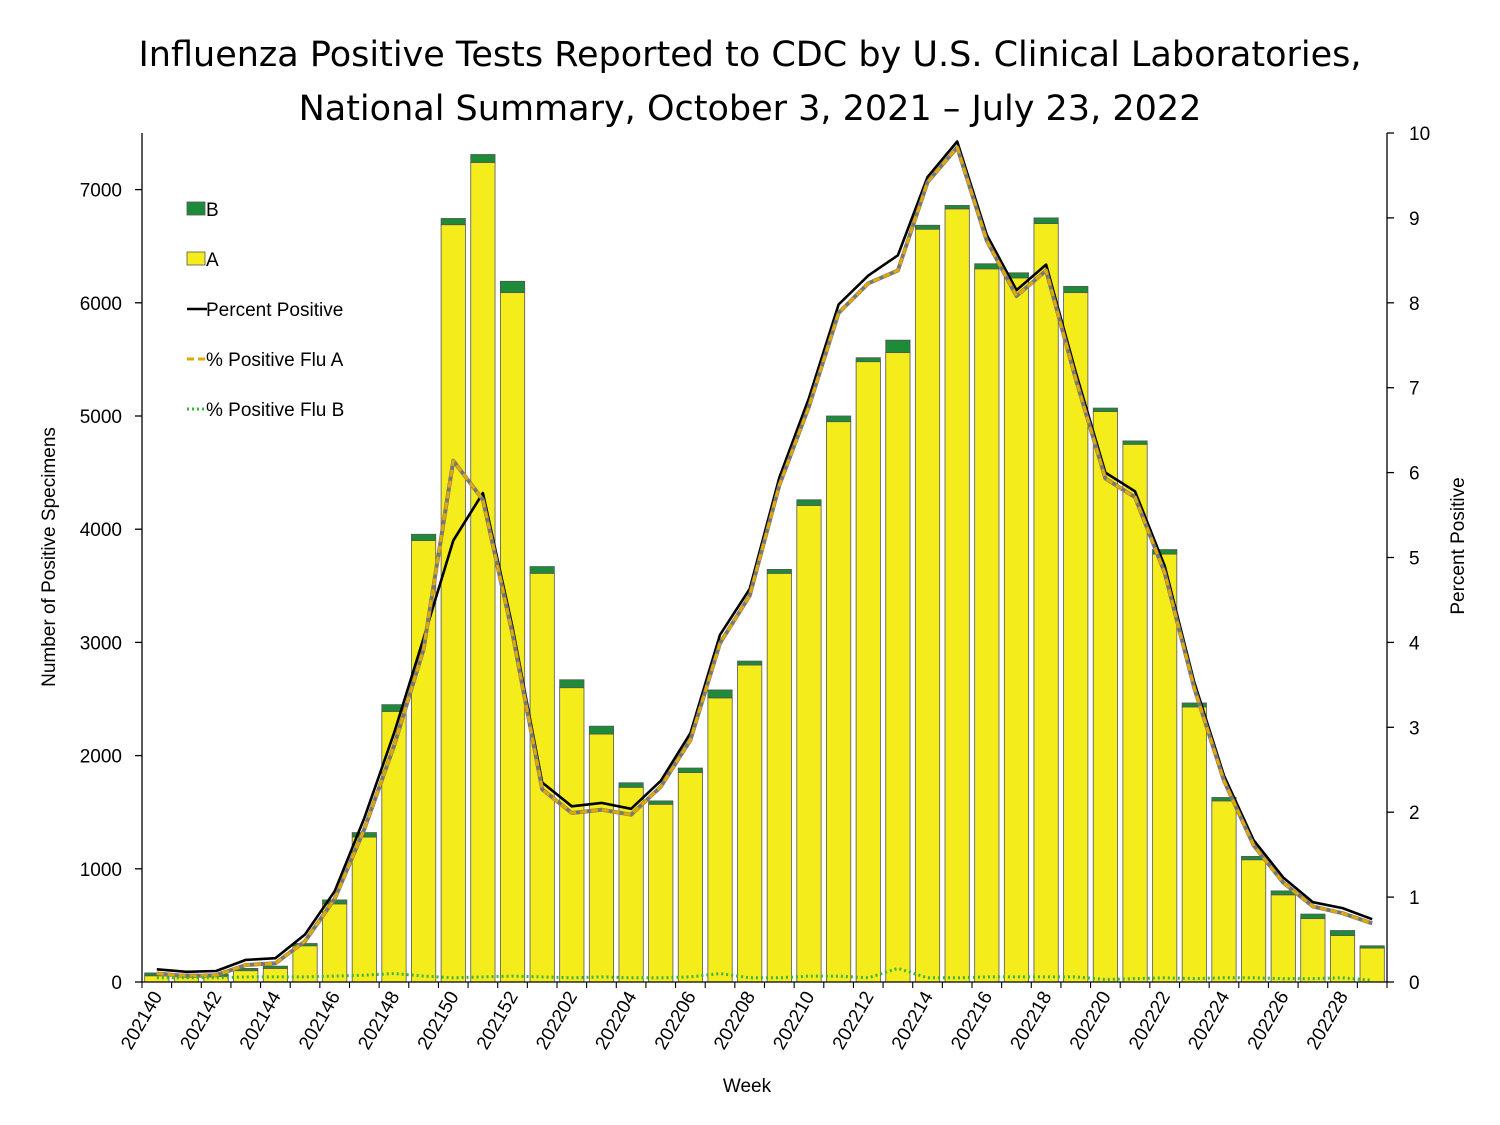 Image resolution: width=1500 pixels, height=1125 pixels. What do you see at coordinates (1414, 813) in the screenshot?
I see `y2-tick-label: 2` at bounding box center [1414, 813].